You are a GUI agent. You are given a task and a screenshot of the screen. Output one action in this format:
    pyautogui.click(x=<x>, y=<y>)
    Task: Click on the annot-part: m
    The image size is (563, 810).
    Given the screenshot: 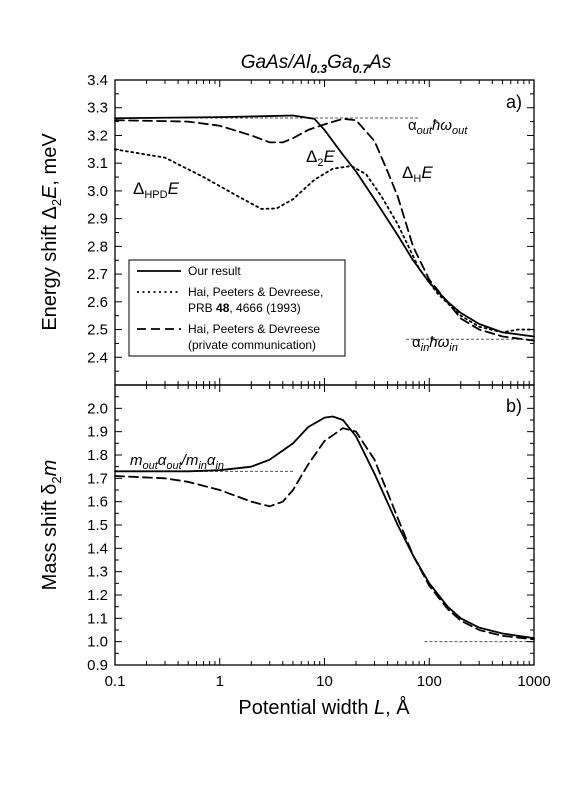 What is the action you would take?
    pyautogui.click(x=136, y=460)
    